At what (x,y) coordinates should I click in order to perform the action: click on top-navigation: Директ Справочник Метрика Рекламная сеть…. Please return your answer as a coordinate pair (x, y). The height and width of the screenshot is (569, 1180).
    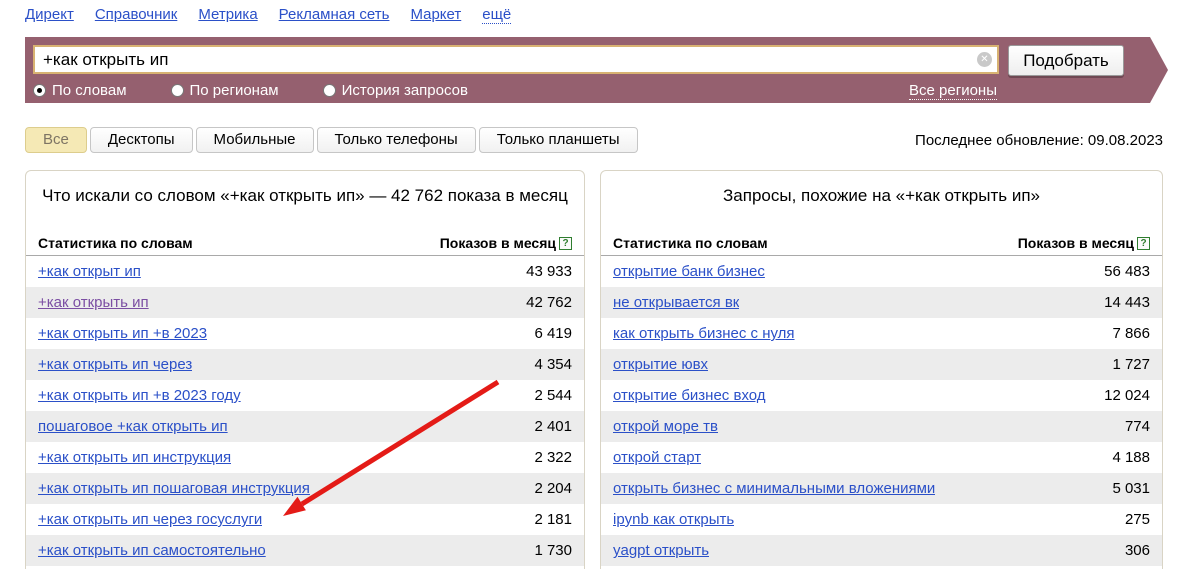
    Looking at the image, I should click on (268, 15).